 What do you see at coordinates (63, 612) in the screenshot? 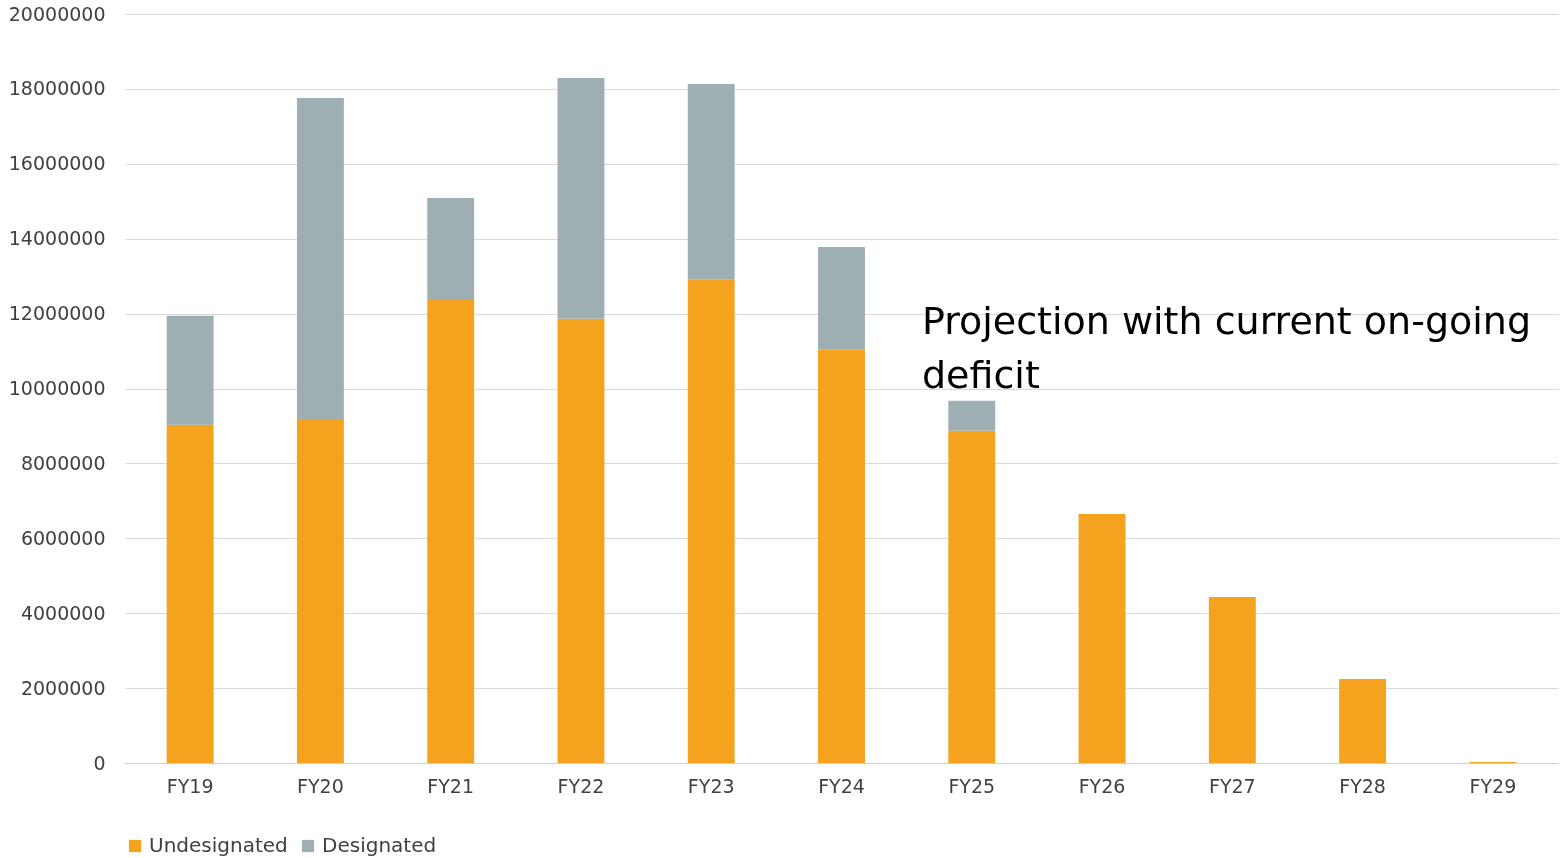
I see `y-tick-label: 4000000` at bounding box center [63, 612].